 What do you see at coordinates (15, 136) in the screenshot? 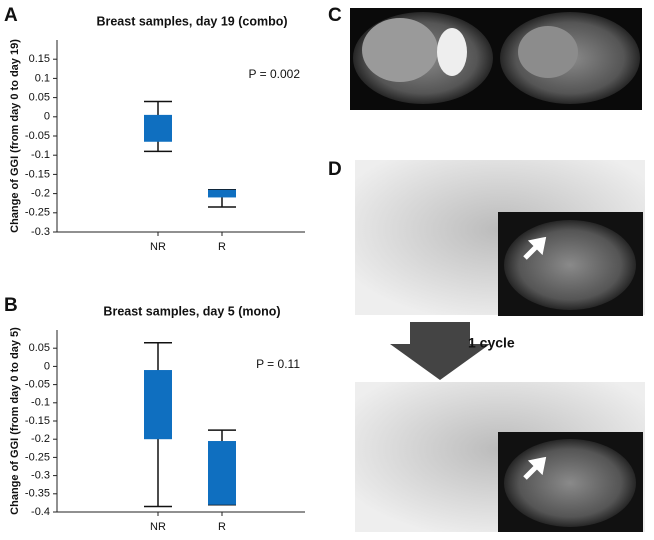
I see `y-axis-label: Change of GGI (from day 0 to day 19)` at bounding box center [15, 136].